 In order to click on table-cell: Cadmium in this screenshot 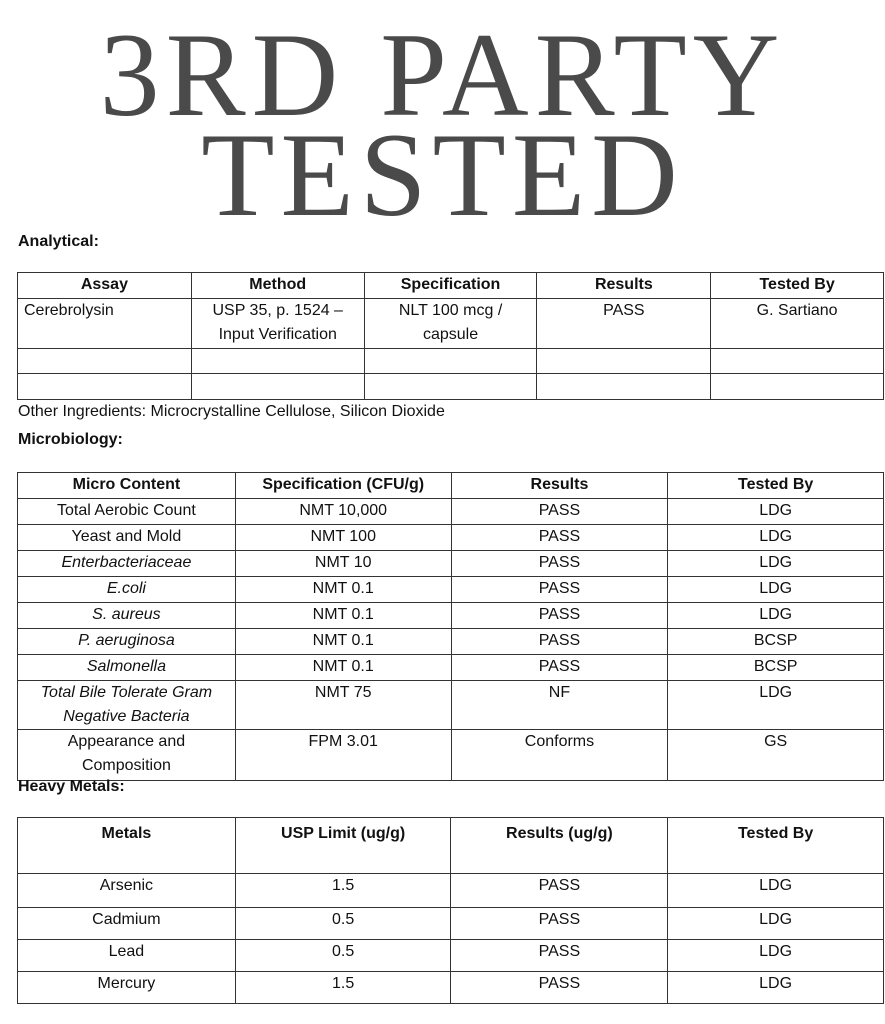, I will do `click(126, 923)`.